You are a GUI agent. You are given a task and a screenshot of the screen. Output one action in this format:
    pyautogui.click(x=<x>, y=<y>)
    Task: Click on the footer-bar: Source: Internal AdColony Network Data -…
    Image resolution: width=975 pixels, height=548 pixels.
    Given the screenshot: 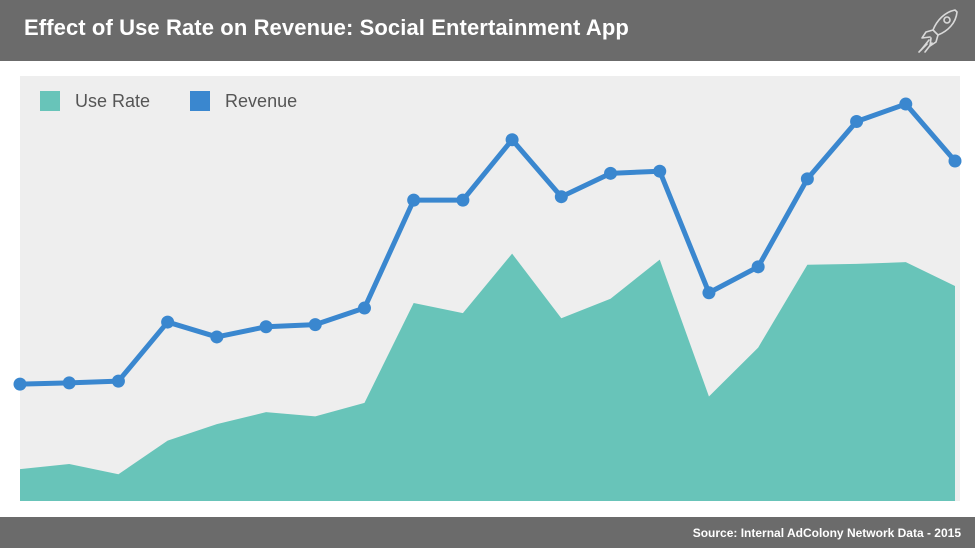 What is the action you would take?
    pyautogui.click(x=487, y=532)
    